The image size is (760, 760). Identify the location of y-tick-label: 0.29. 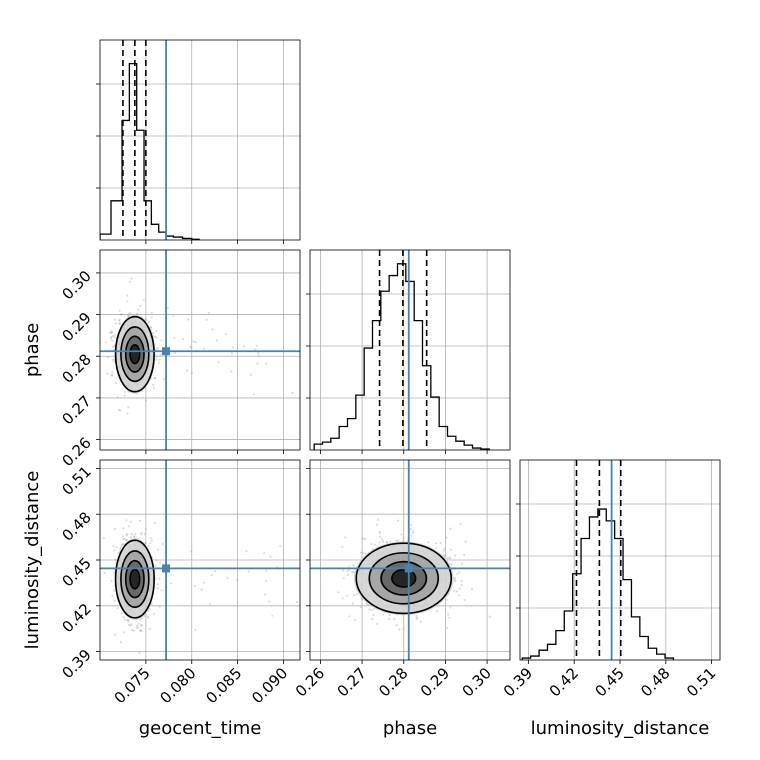
(76, 327).